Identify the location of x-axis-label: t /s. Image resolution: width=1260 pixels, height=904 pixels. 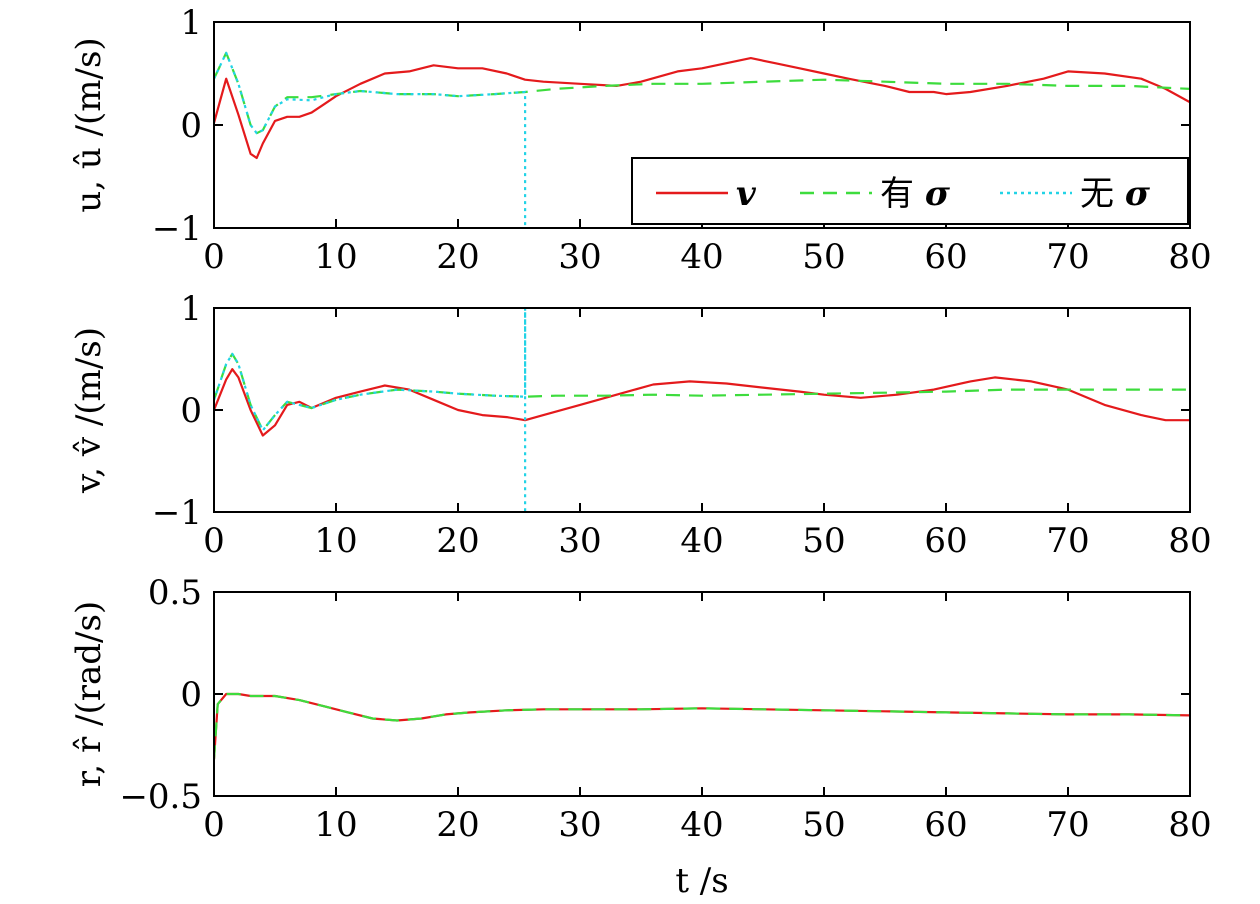
(701, 881).